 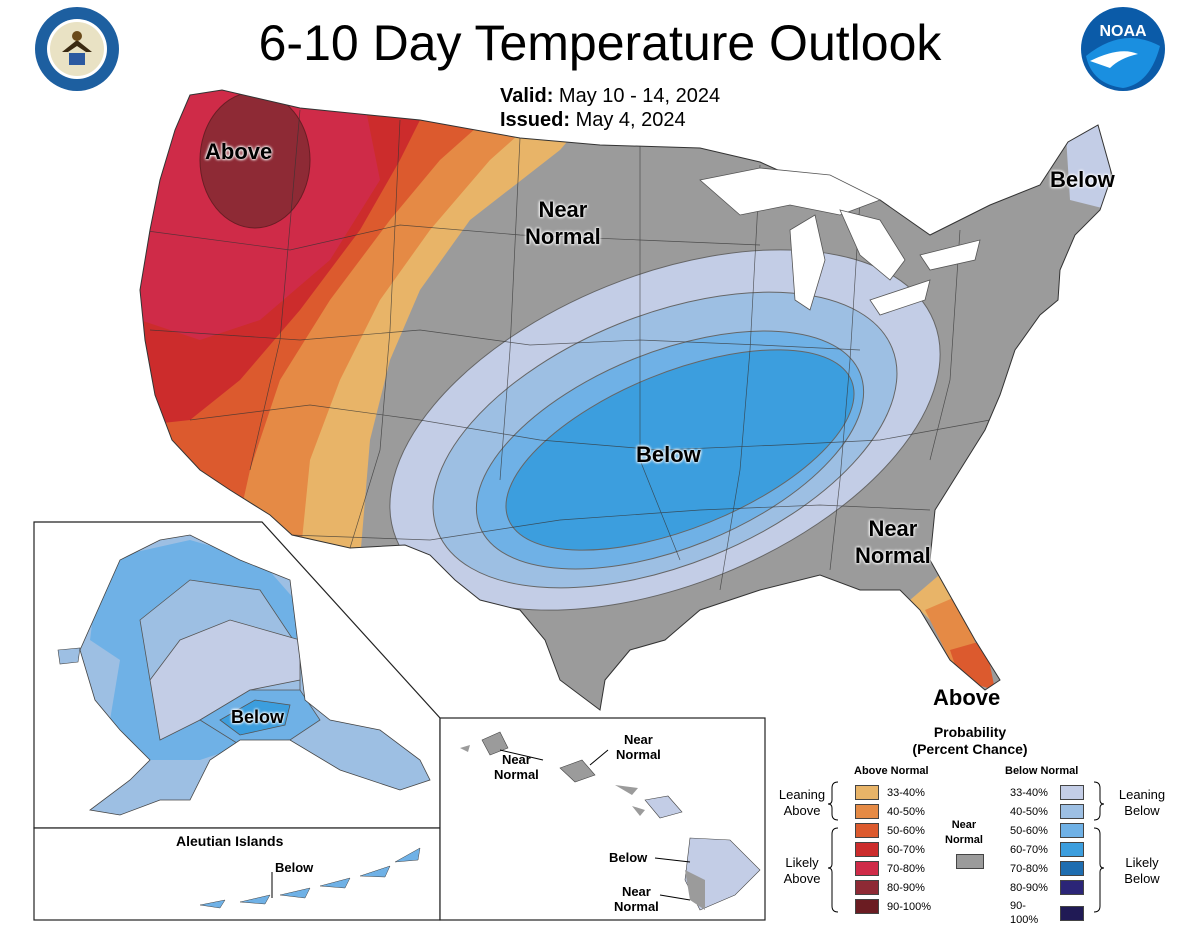 What do you see at coordinates (77, 49) in the screenshot?
I see `department-of-commerce-seal` at bounding box center [77, 49].